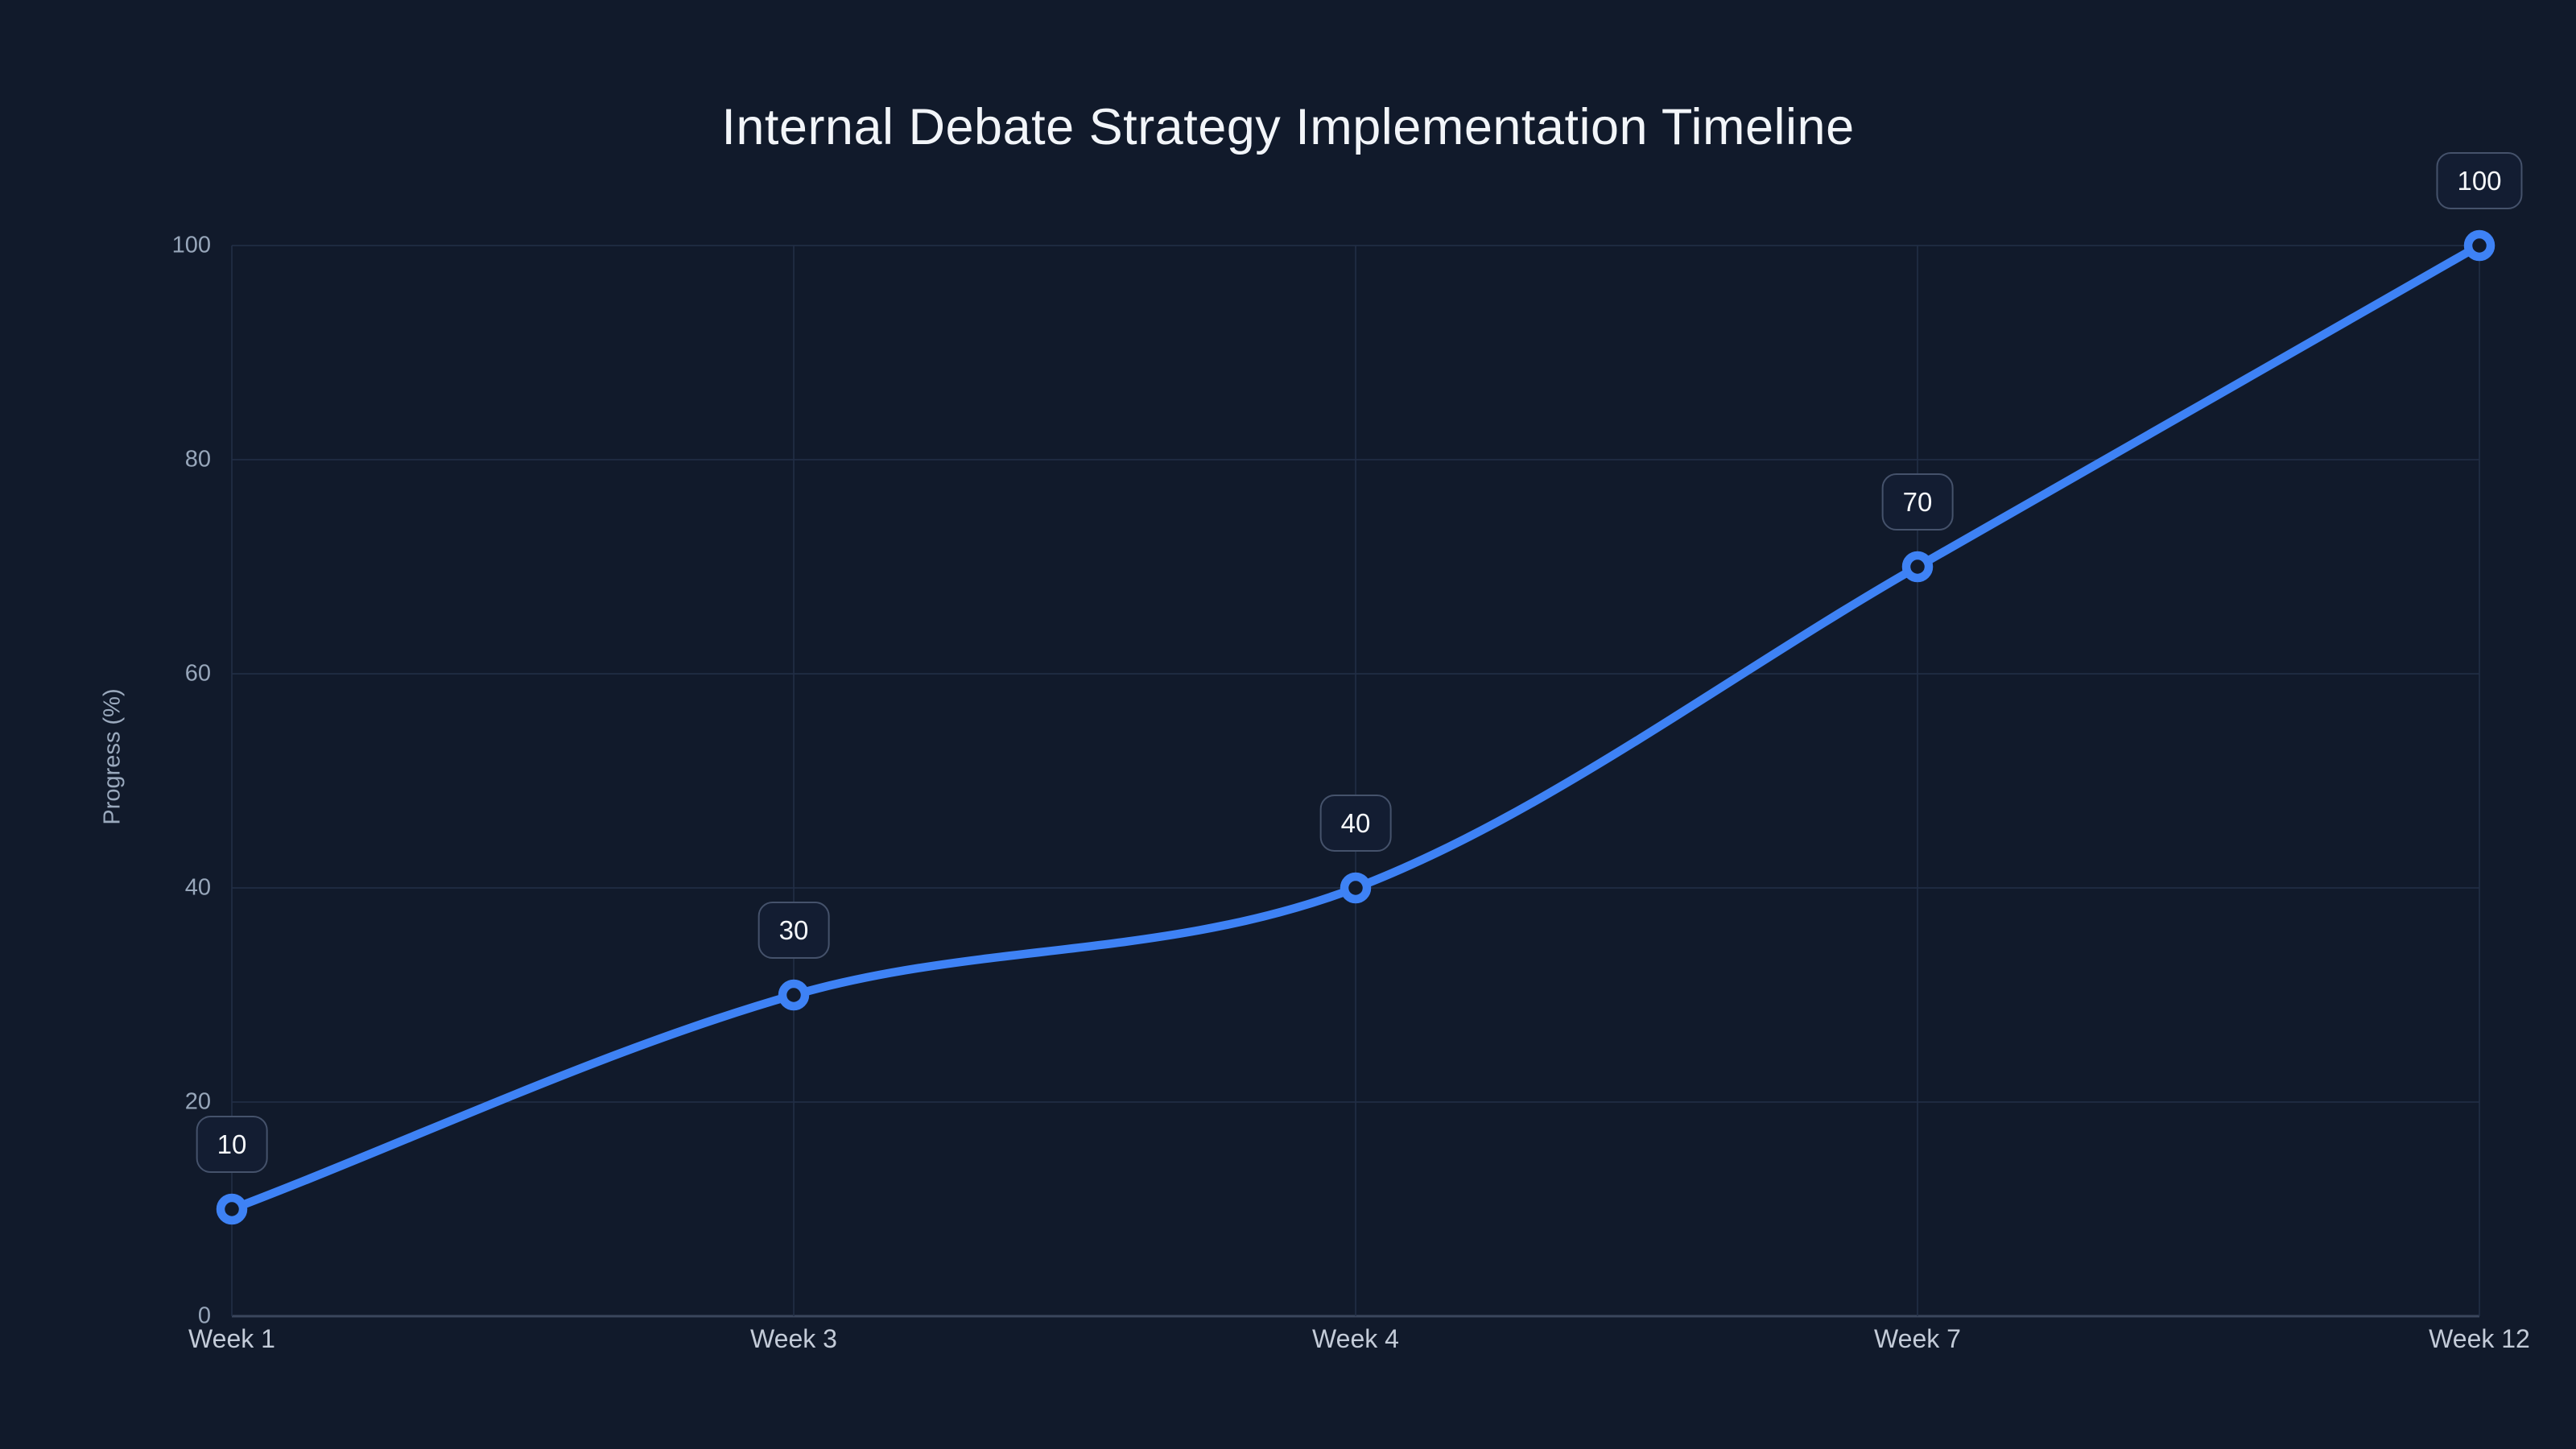 This screenshot has height=1449, width=2576. Describe the element at coordinates (197, 1101) in the screenshot. I see `y-tick-label: 20` at that location.